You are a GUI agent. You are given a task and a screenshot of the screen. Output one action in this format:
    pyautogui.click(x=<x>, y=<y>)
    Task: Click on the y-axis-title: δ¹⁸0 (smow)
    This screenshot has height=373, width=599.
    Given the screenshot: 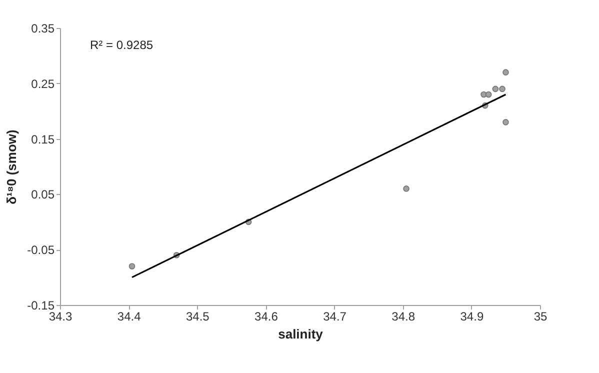 What is the action you would take?
    pyautogui.click(x=12, y=167)
    